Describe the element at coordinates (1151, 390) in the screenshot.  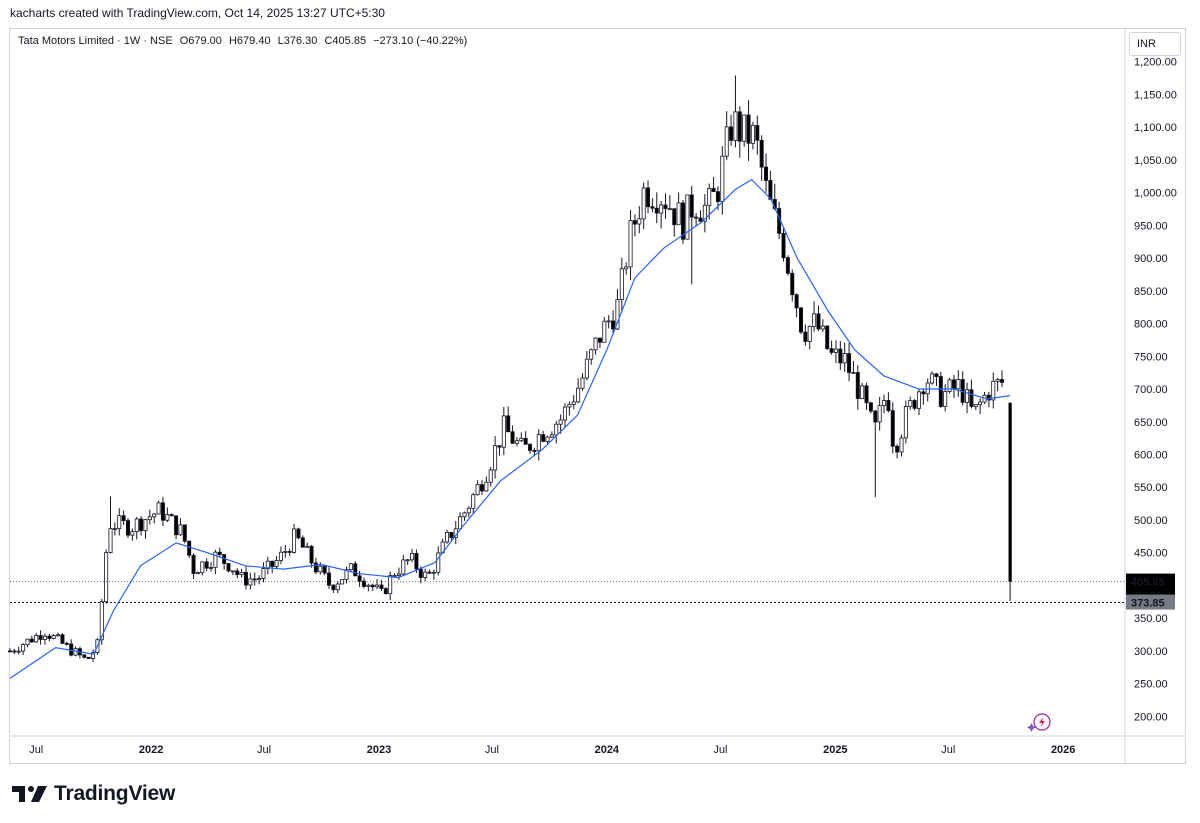
I see `price-tick-label: 700.00` at that location.